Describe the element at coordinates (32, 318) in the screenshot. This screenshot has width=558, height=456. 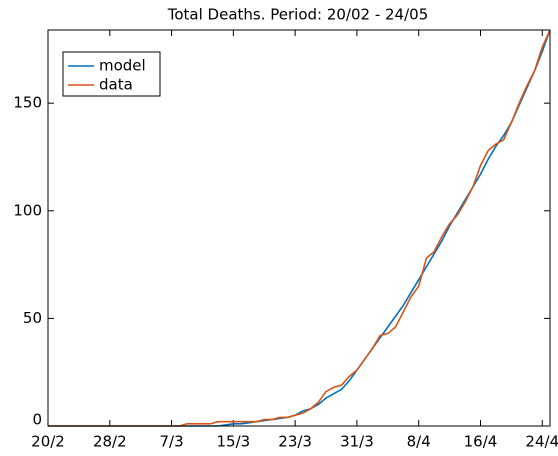
I see `y-tick-label: 50` at that location.